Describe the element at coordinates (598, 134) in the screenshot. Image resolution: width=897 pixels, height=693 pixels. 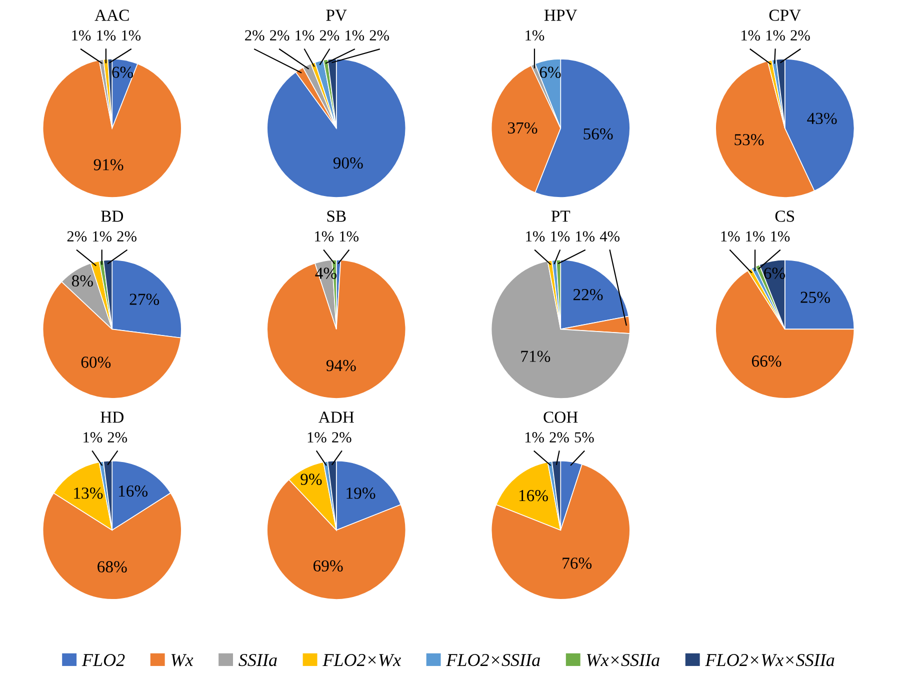
I see `data-label: 56%` at that location.